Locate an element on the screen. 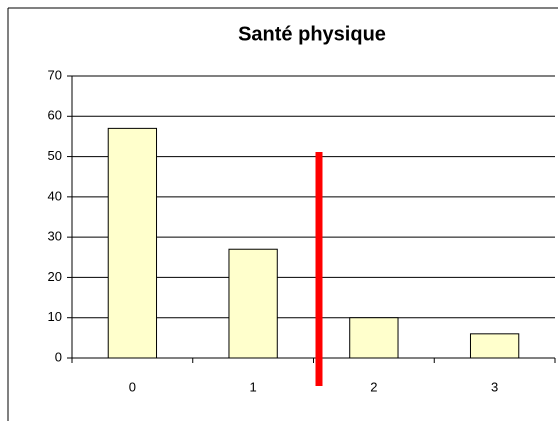 The height and width of the screenshot is (421, 558). y-tick-label: 70 is located at coordinates (55, 74).